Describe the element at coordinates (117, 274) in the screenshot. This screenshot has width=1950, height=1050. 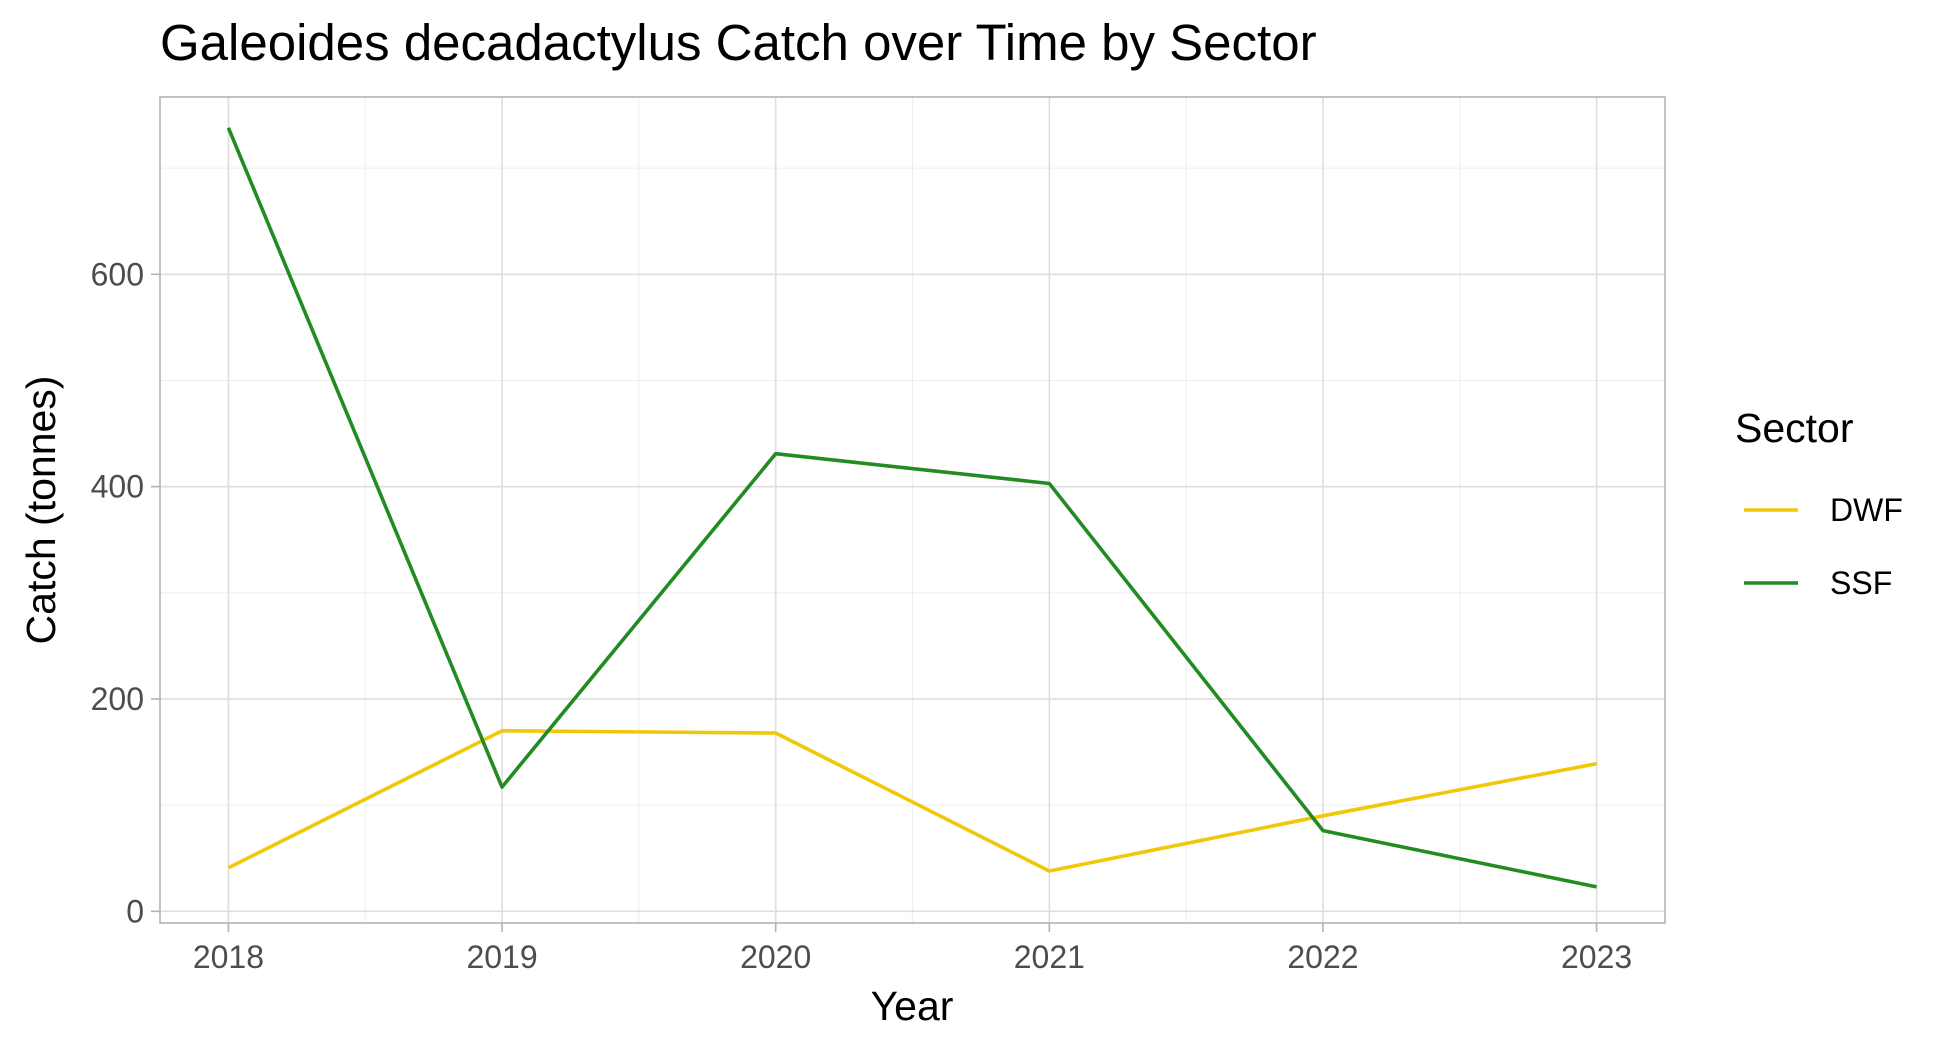
I see `y-tick-label: 600` at that location.